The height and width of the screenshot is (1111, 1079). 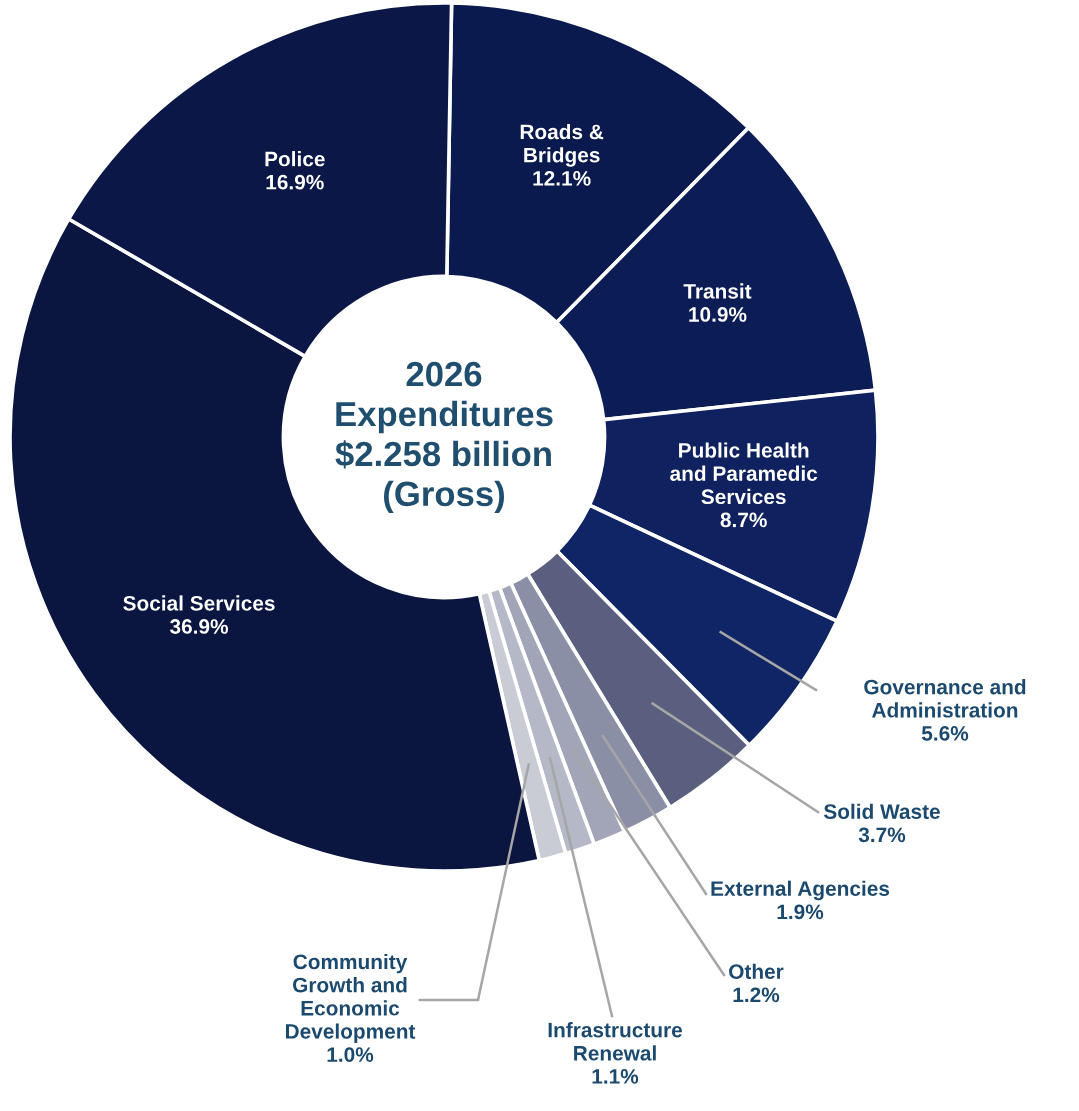 I want to click on slice-label: Infrastructure Renewal, so click(x=615, y=1041).